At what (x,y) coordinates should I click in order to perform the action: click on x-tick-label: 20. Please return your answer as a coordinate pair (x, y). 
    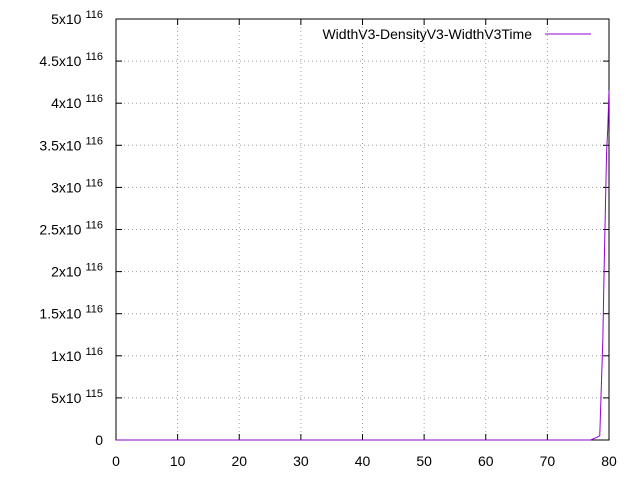
    Looking at the image, I should click on (239, 461).